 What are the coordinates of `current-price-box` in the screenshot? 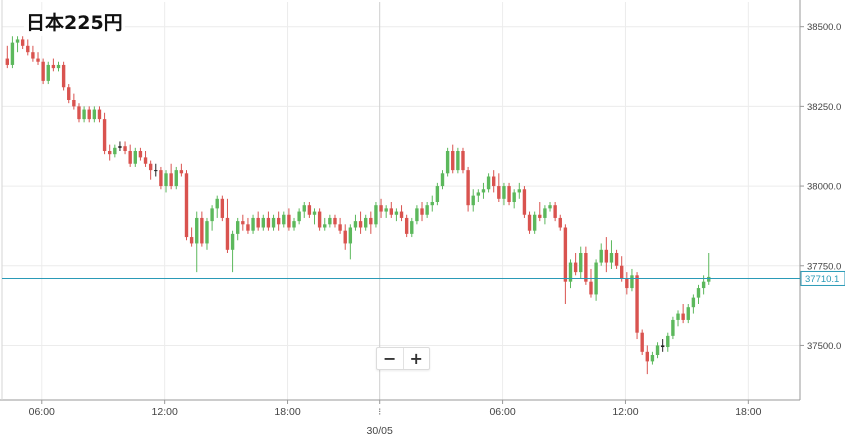 It's located at (822, 278).